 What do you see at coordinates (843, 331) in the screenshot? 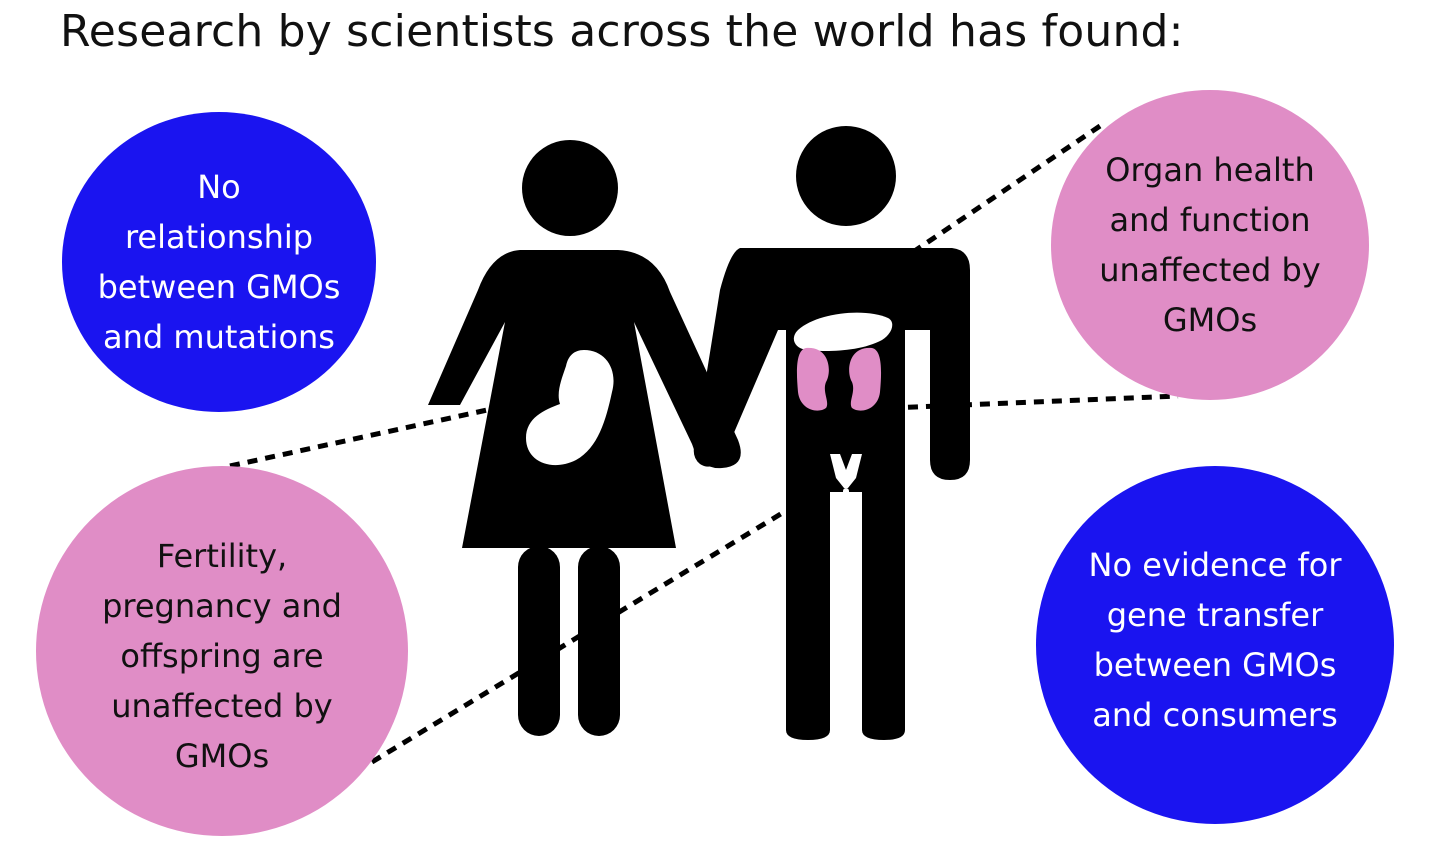
I see `liver-icon` at bounding box center [843, 331].